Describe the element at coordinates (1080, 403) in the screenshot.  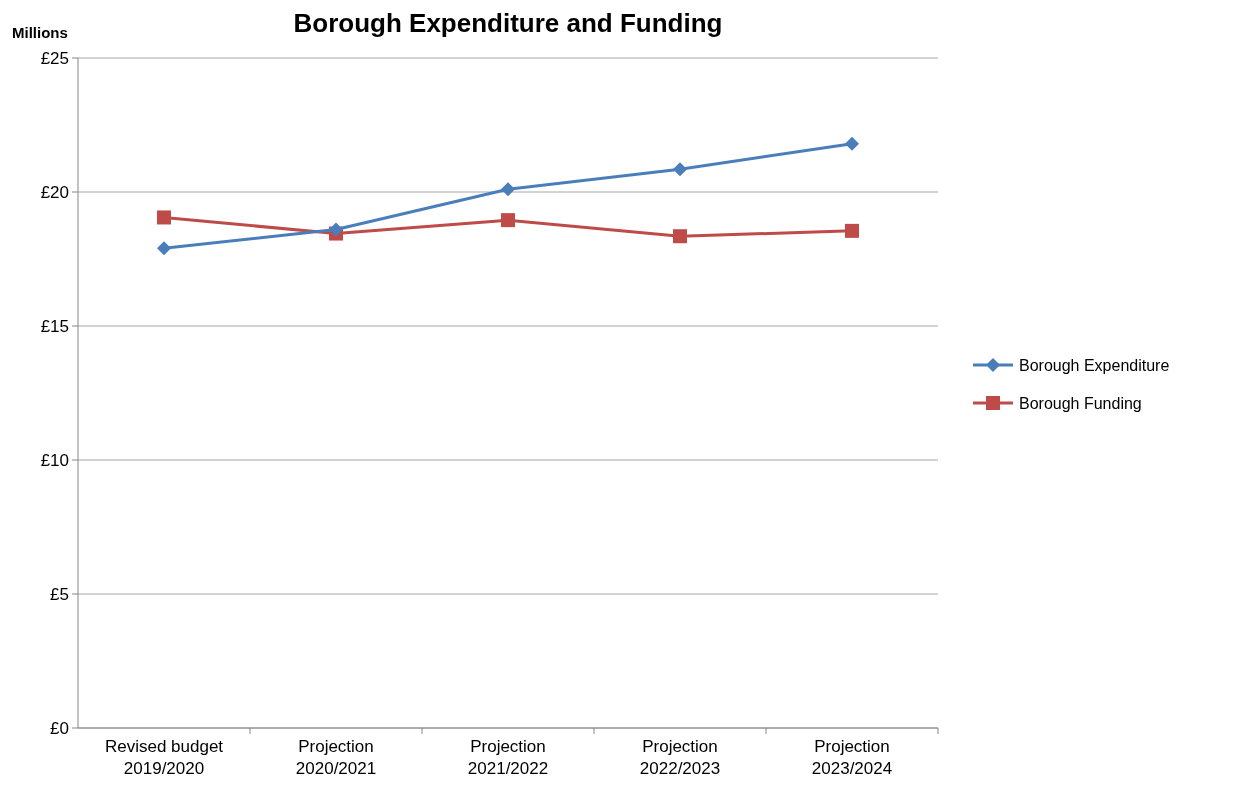
I see `legend-label: Borough Funding` at that location.